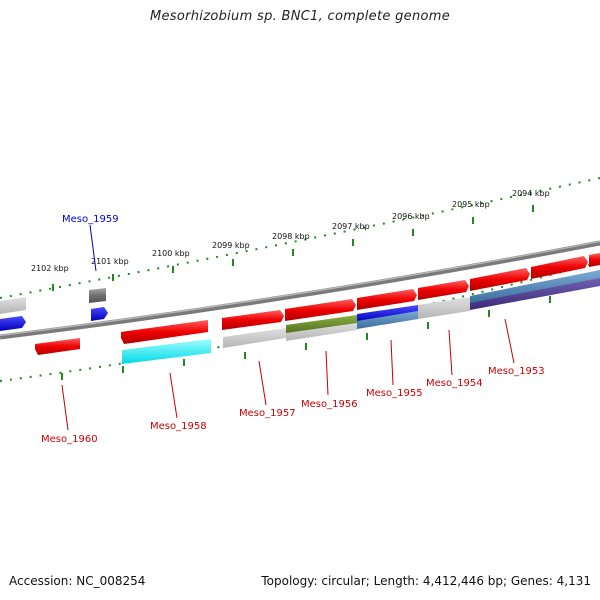 The image size is (600, 600). What do you see at coordinates (321, 324) in the screenshot?
I see `feature-band-olive` at bounding box center [321, 324].